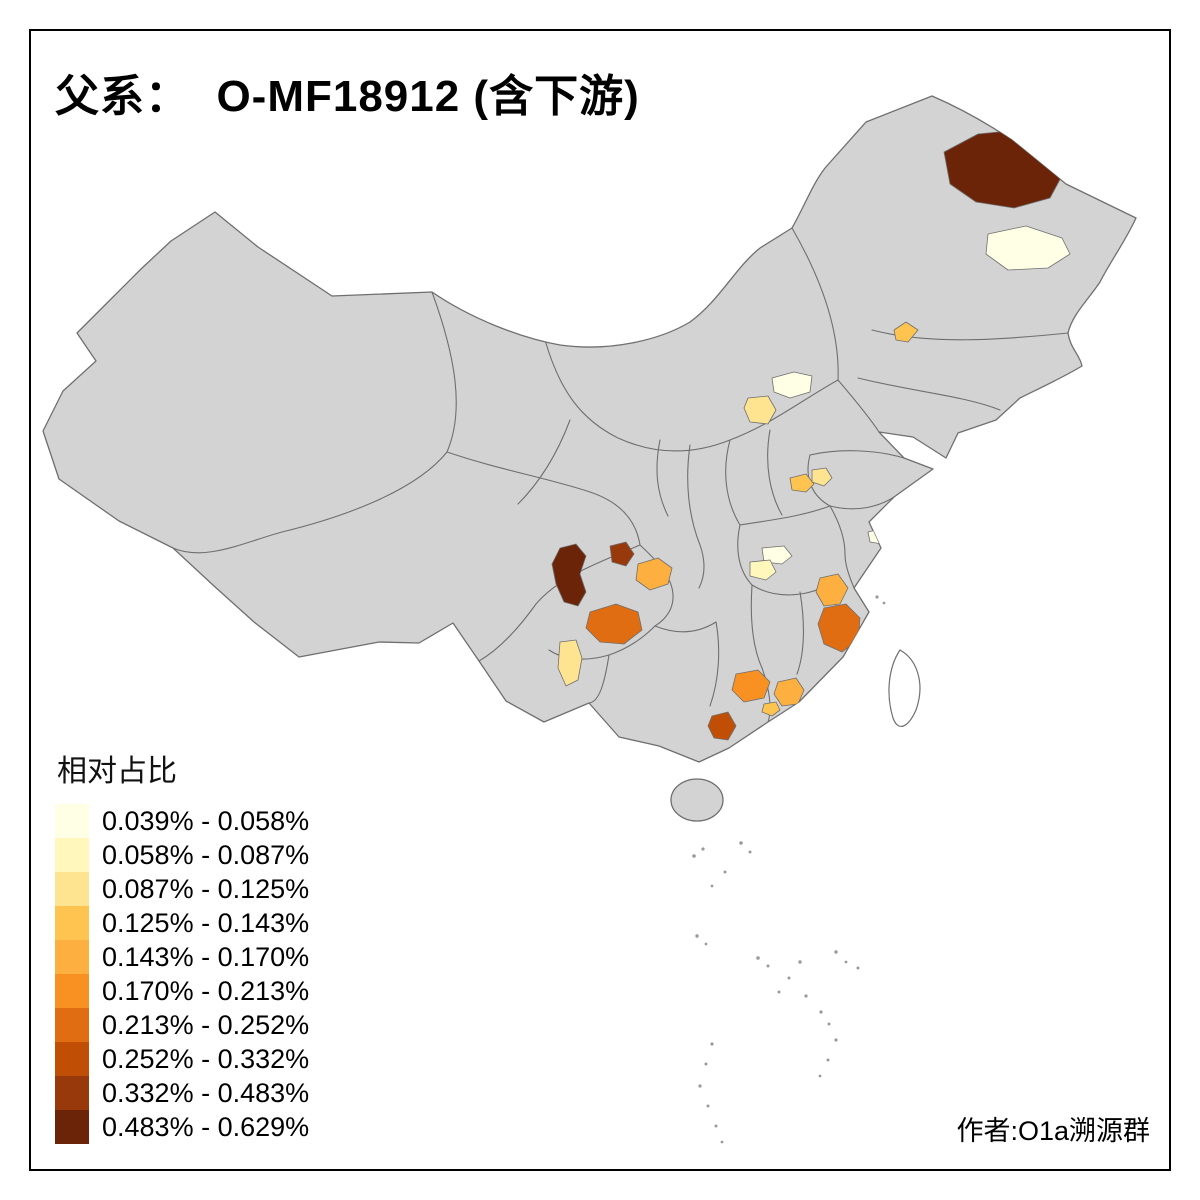  What do you see at coordinates (614, 624) in the screenshot?
I see `region-sichuan-south` at bounding box center [614, 624].